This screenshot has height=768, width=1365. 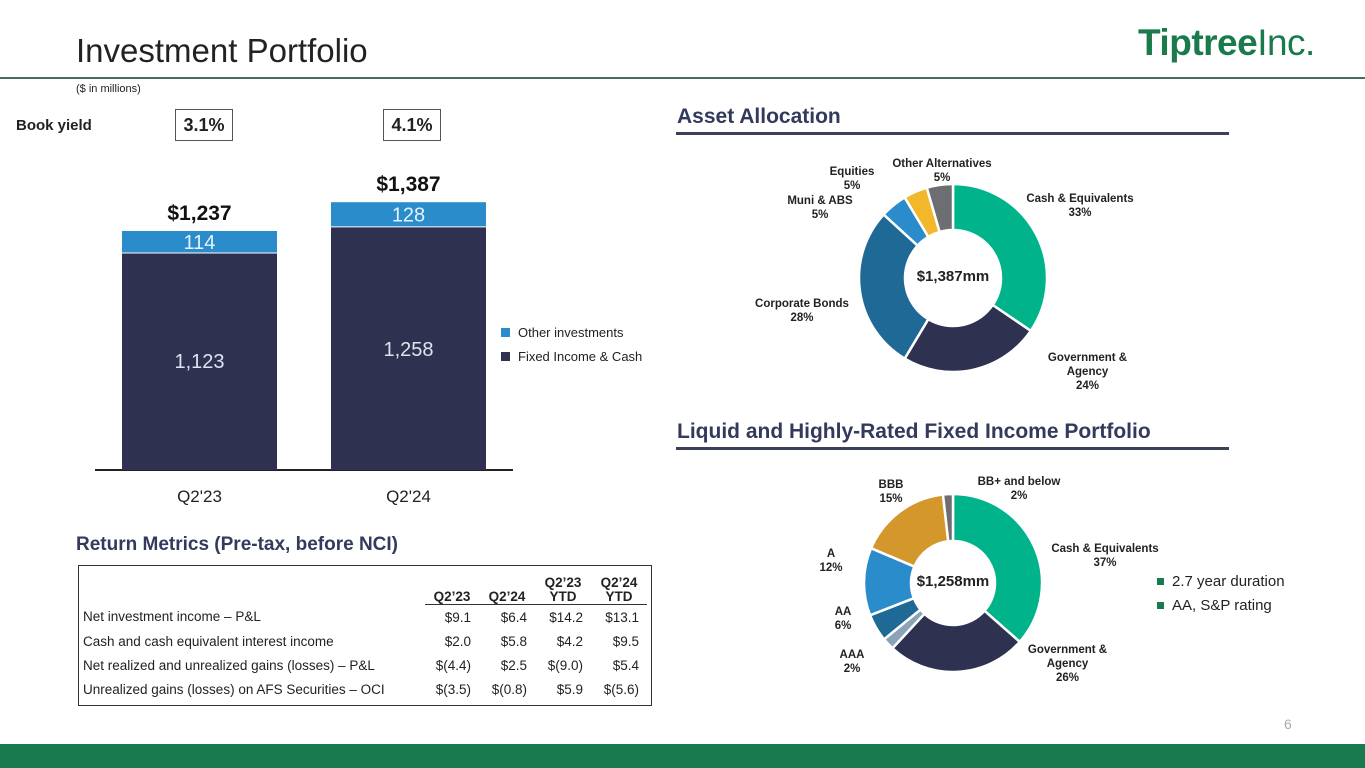 What do you see at coordinates (208, 641) in the screenshot?
I see `row-label: Cash and cash equivalent interest income` at bounding box center [208, 641].